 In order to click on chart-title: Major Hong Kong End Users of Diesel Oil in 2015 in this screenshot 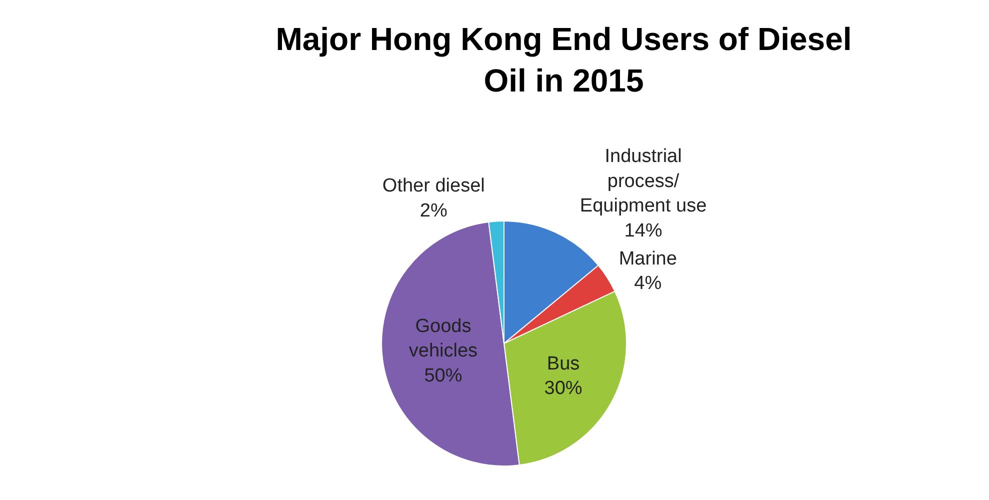, I will do `click(564, 60)`.